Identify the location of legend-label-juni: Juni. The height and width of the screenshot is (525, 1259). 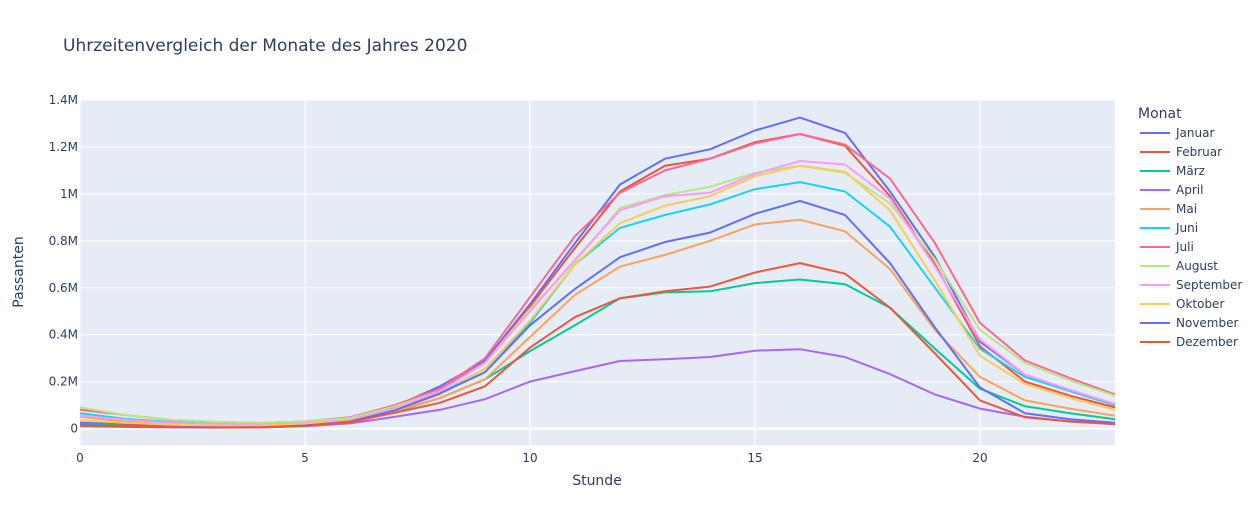
(1186, 228).